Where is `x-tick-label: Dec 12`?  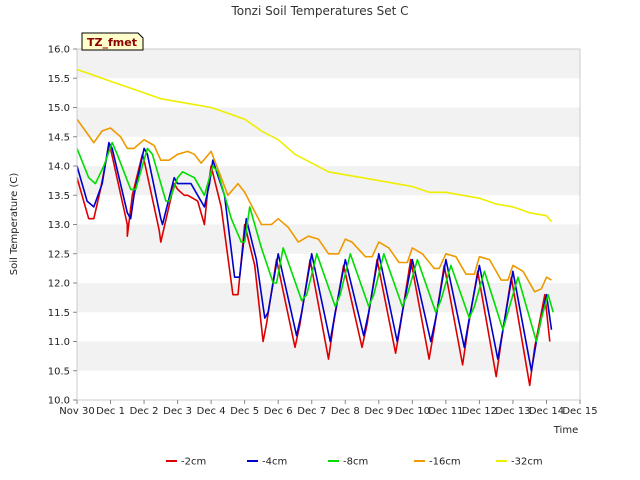 x-tick-label: Dec 12 is located at coordinates (479, 411).